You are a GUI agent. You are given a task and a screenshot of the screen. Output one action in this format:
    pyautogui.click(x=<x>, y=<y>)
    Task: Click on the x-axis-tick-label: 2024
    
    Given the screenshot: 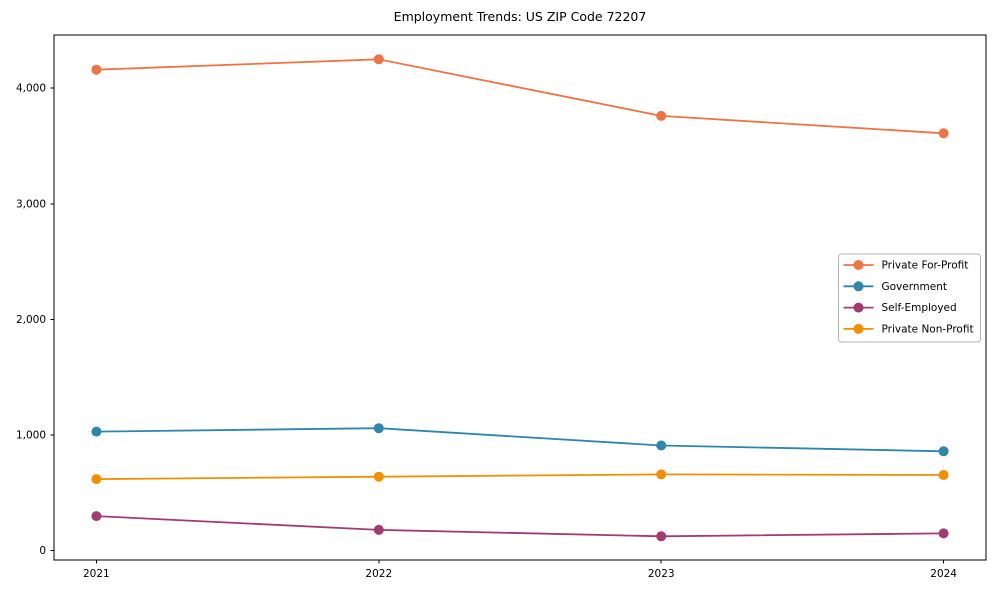 What is the action you would take?
    pyautogui.click(x=943, y=574)
    